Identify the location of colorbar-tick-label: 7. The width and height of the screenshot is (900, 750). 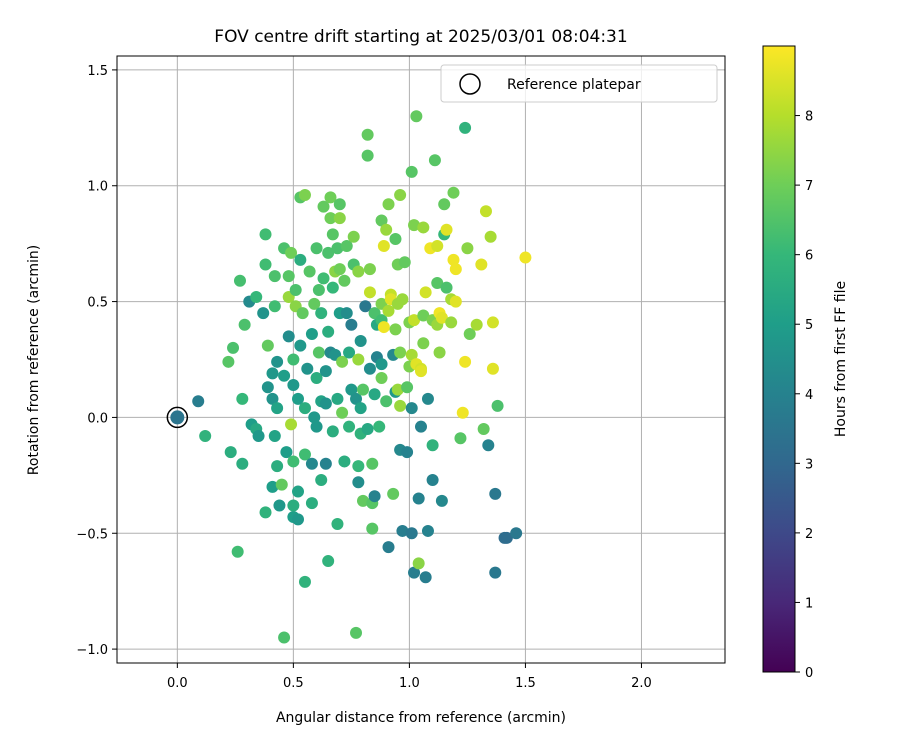
(809, 186).